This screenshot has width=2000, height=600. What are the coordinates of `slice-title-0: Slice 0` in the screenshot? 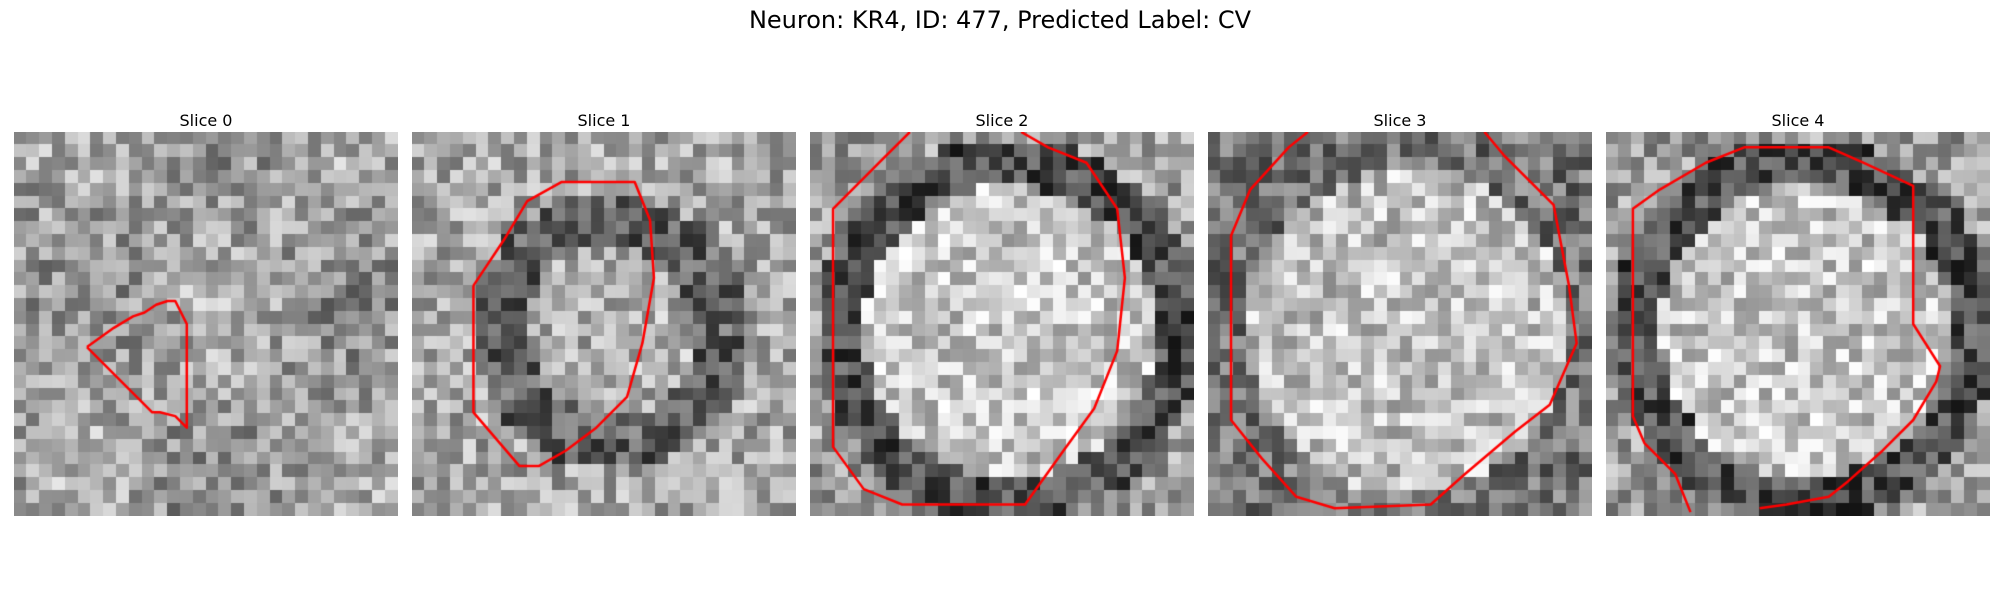 It's located at (206, 120).